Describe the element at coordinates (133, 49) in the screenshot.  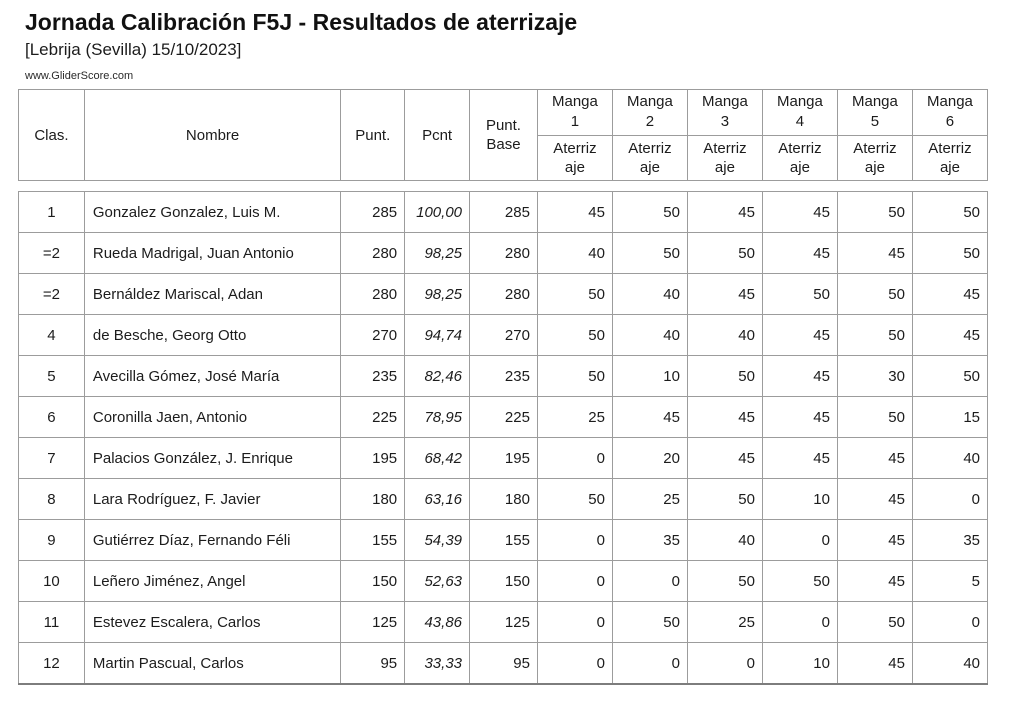
I see `event-location-date: [Lebrija (Sevilla) 15/10/2023]` at that location.